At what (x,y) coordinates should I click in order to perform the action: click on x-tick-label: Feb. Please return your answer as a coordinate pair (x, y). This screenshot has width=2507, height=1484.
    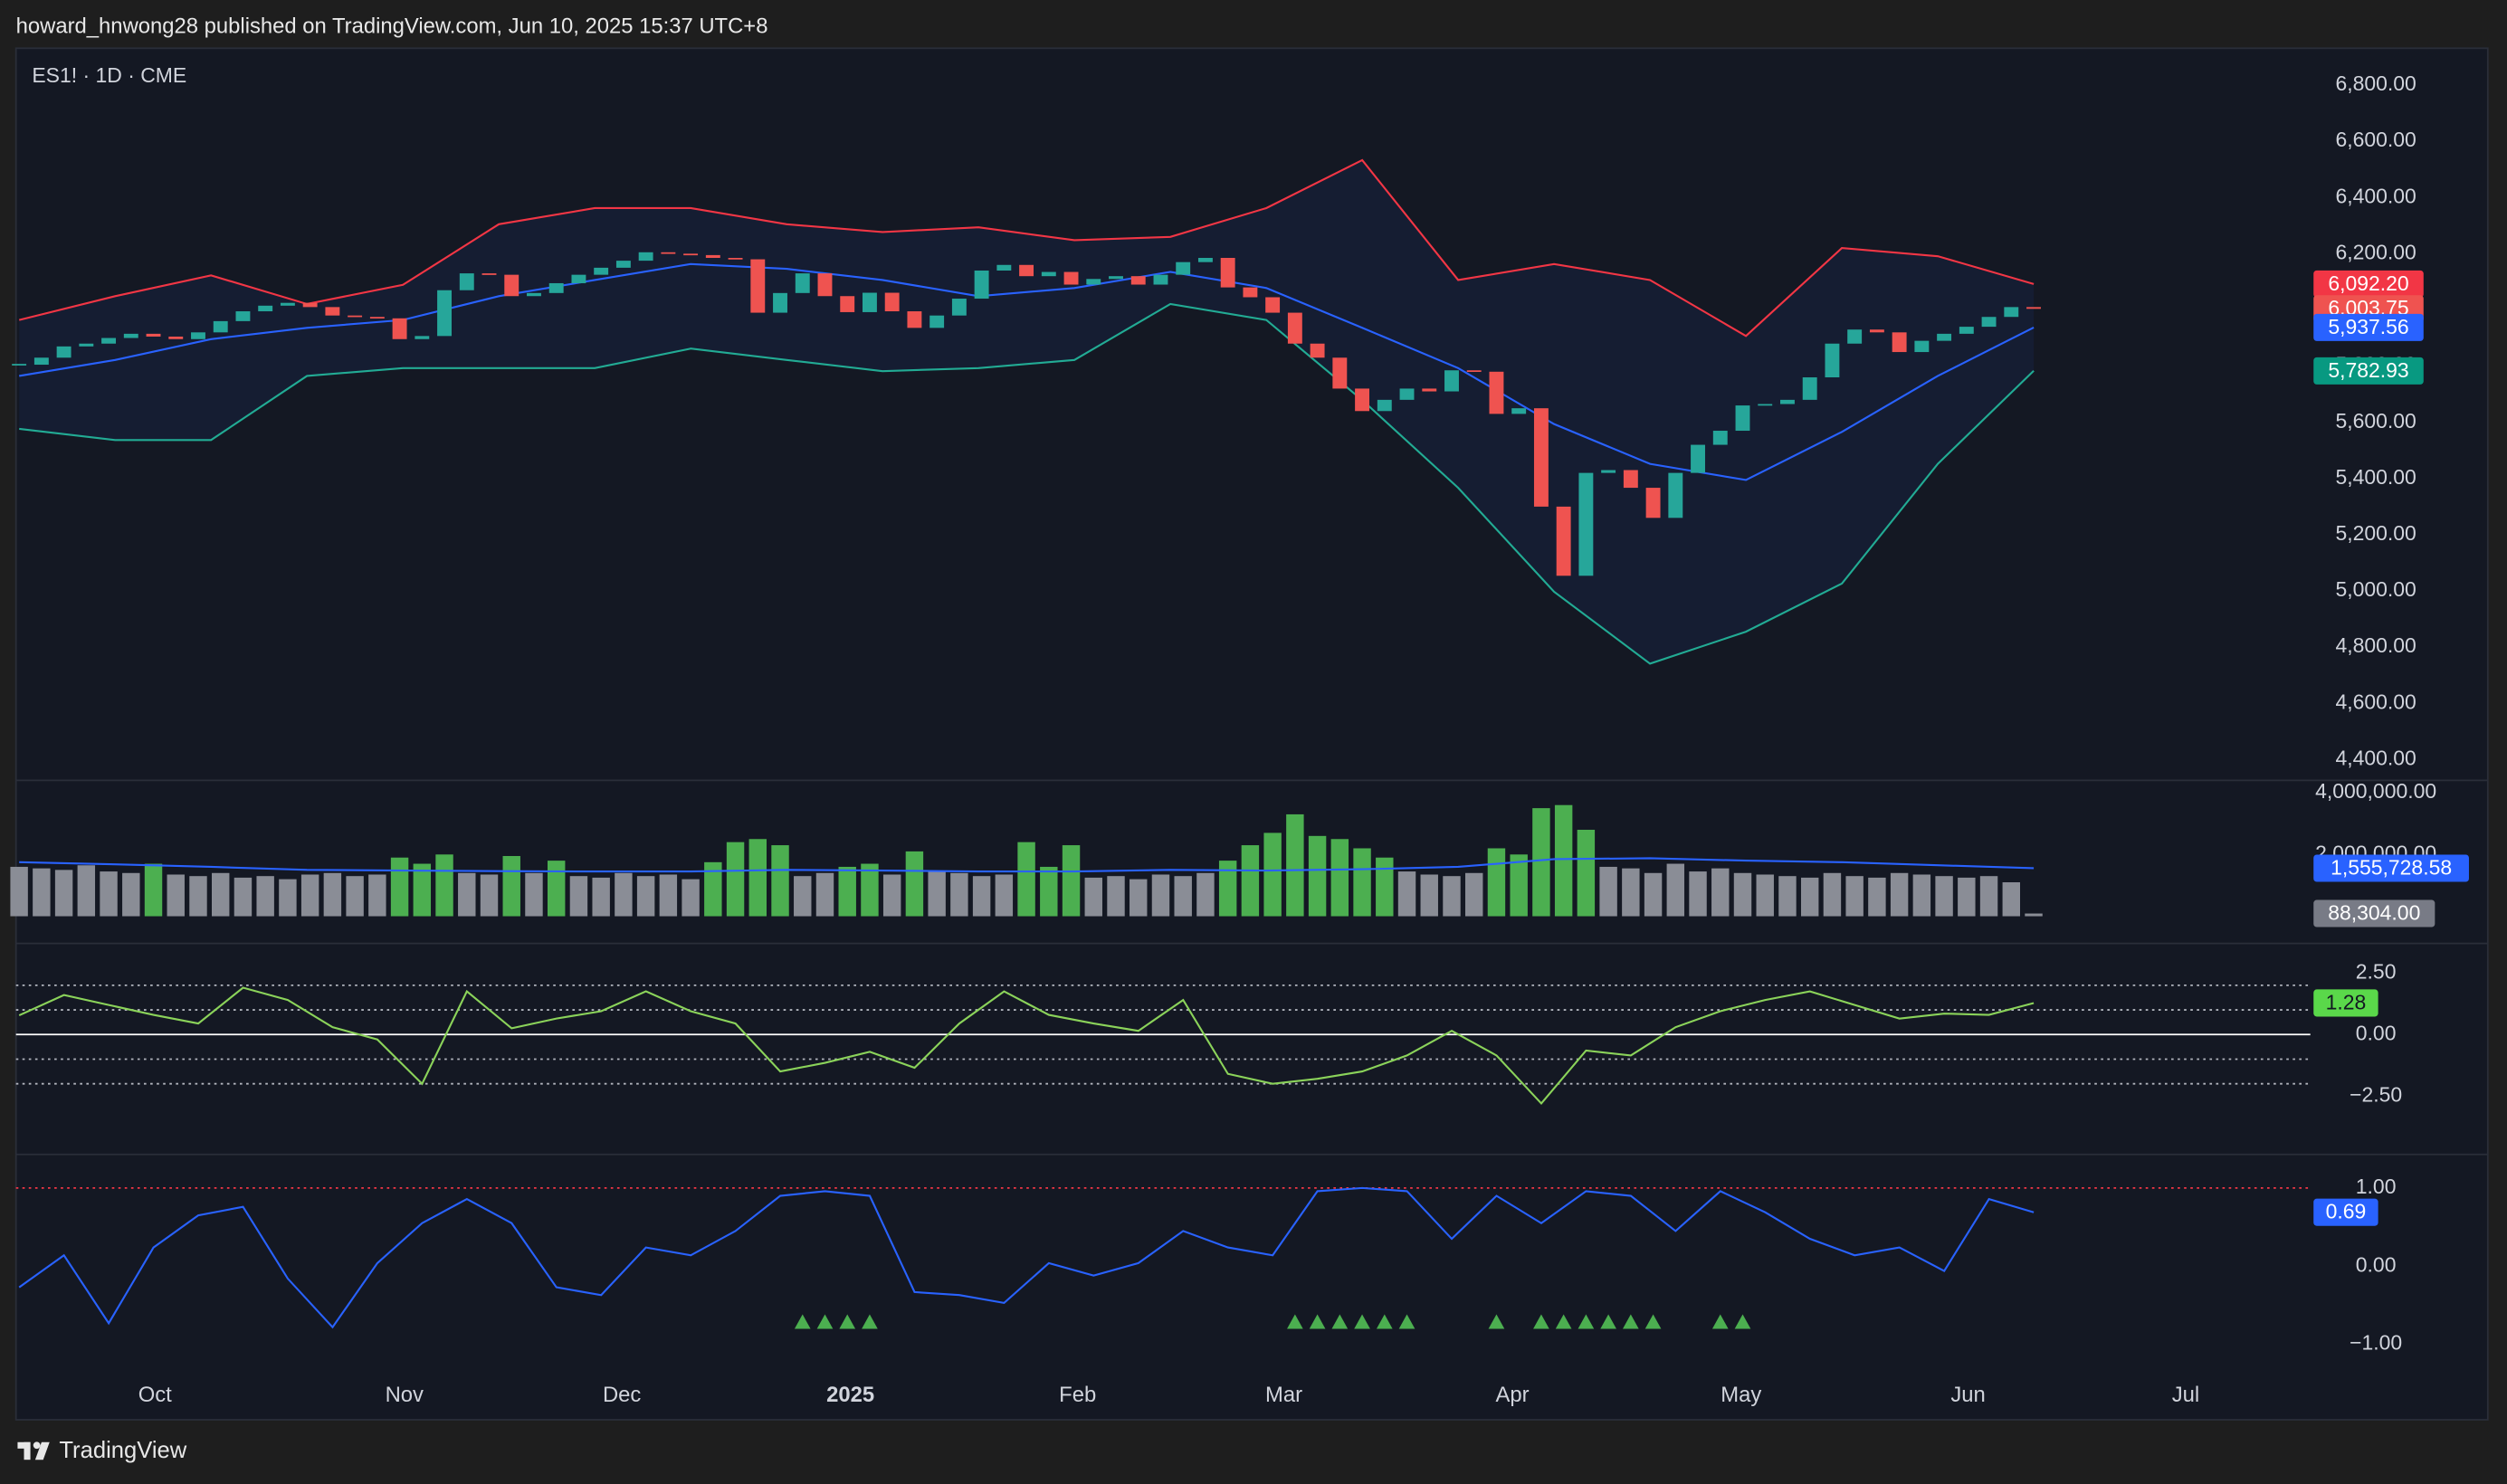
    Looking at the image, I should click on (1078, 1395).